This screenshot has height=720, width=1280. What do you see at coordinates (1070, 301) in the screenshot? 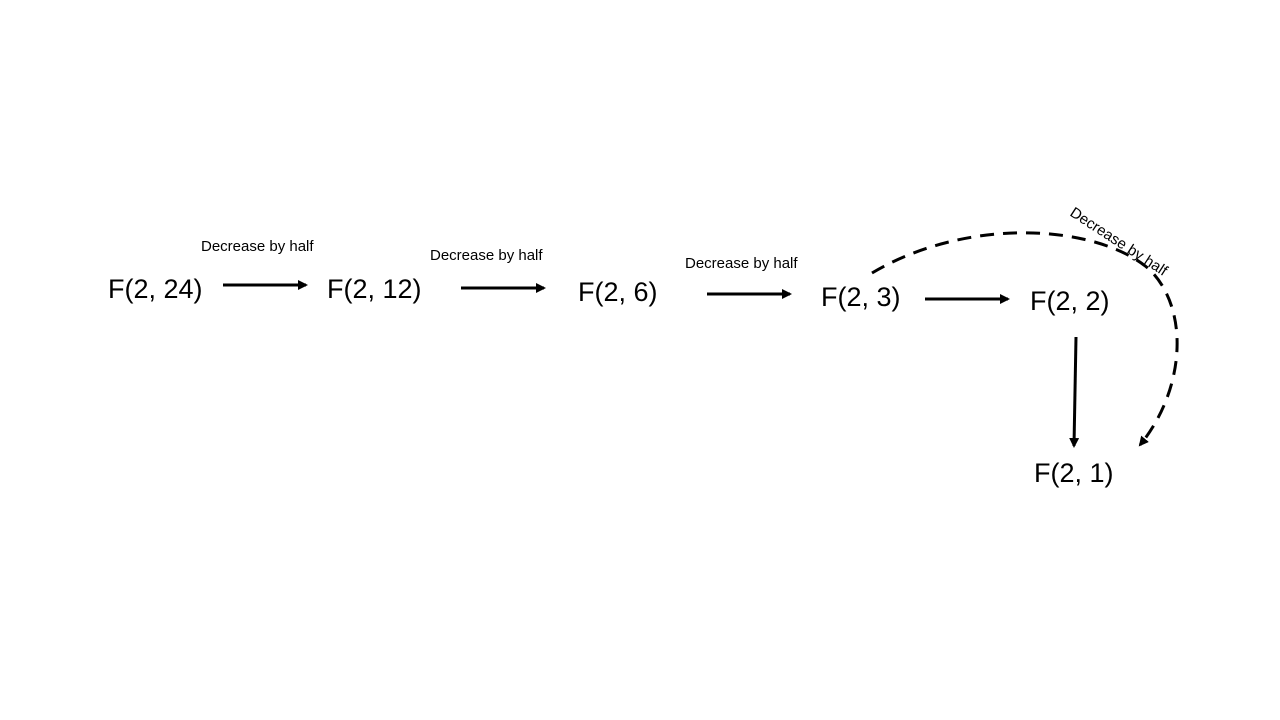
I see `node-f-2-2: F(2, 2)` at bounding box center [1070, 301].